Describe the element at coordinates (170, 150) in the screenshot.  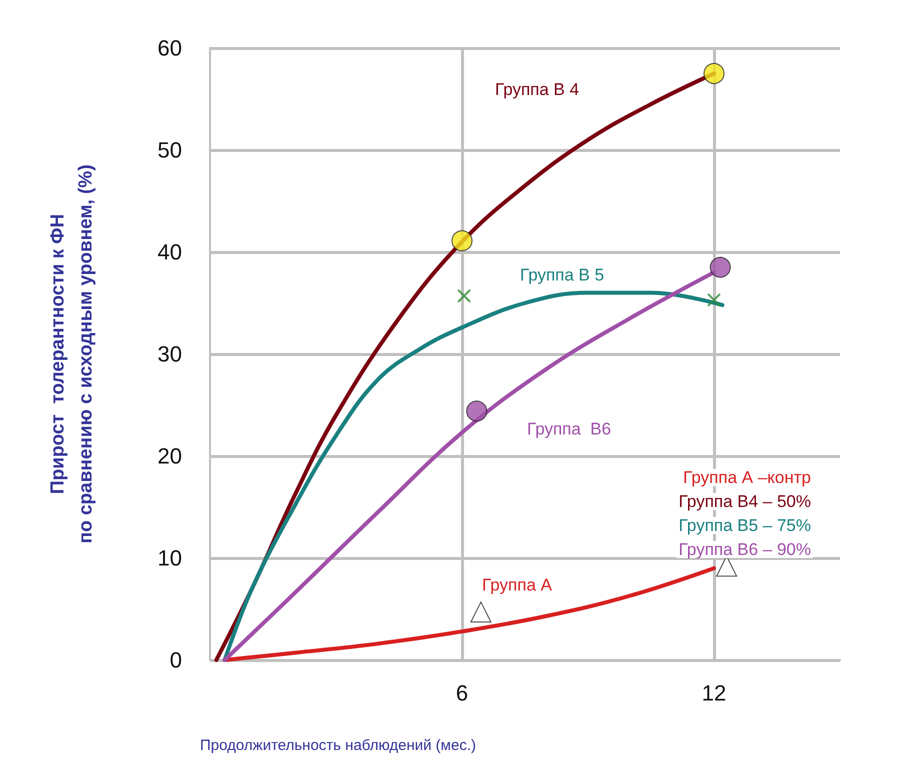
I see `y-tick-label: 50` at that location.